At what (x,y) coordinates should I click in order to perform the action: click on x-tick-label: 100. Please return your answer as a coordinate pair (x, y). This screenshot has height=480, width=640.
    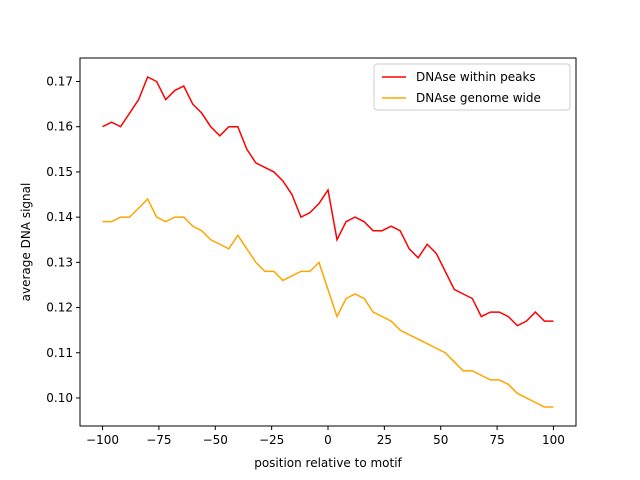
    Looking at the image, I should click on (553, 440).